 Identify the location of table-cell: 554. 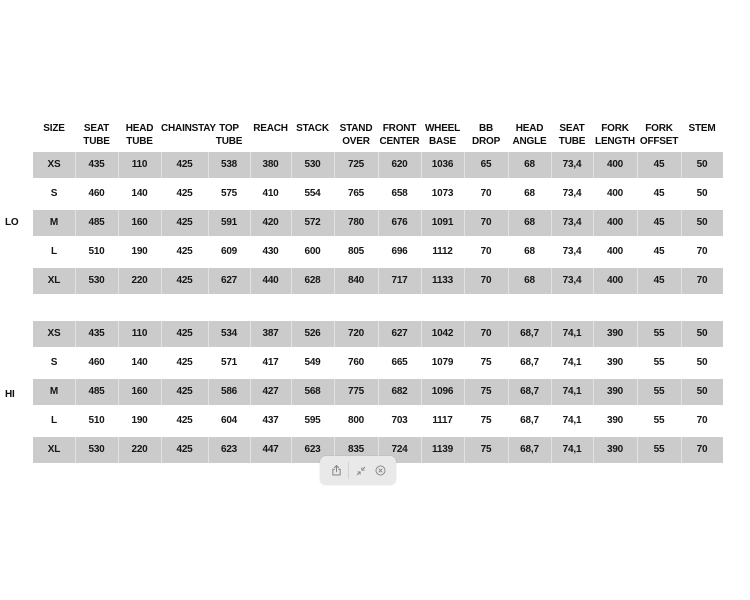
(312, 193).